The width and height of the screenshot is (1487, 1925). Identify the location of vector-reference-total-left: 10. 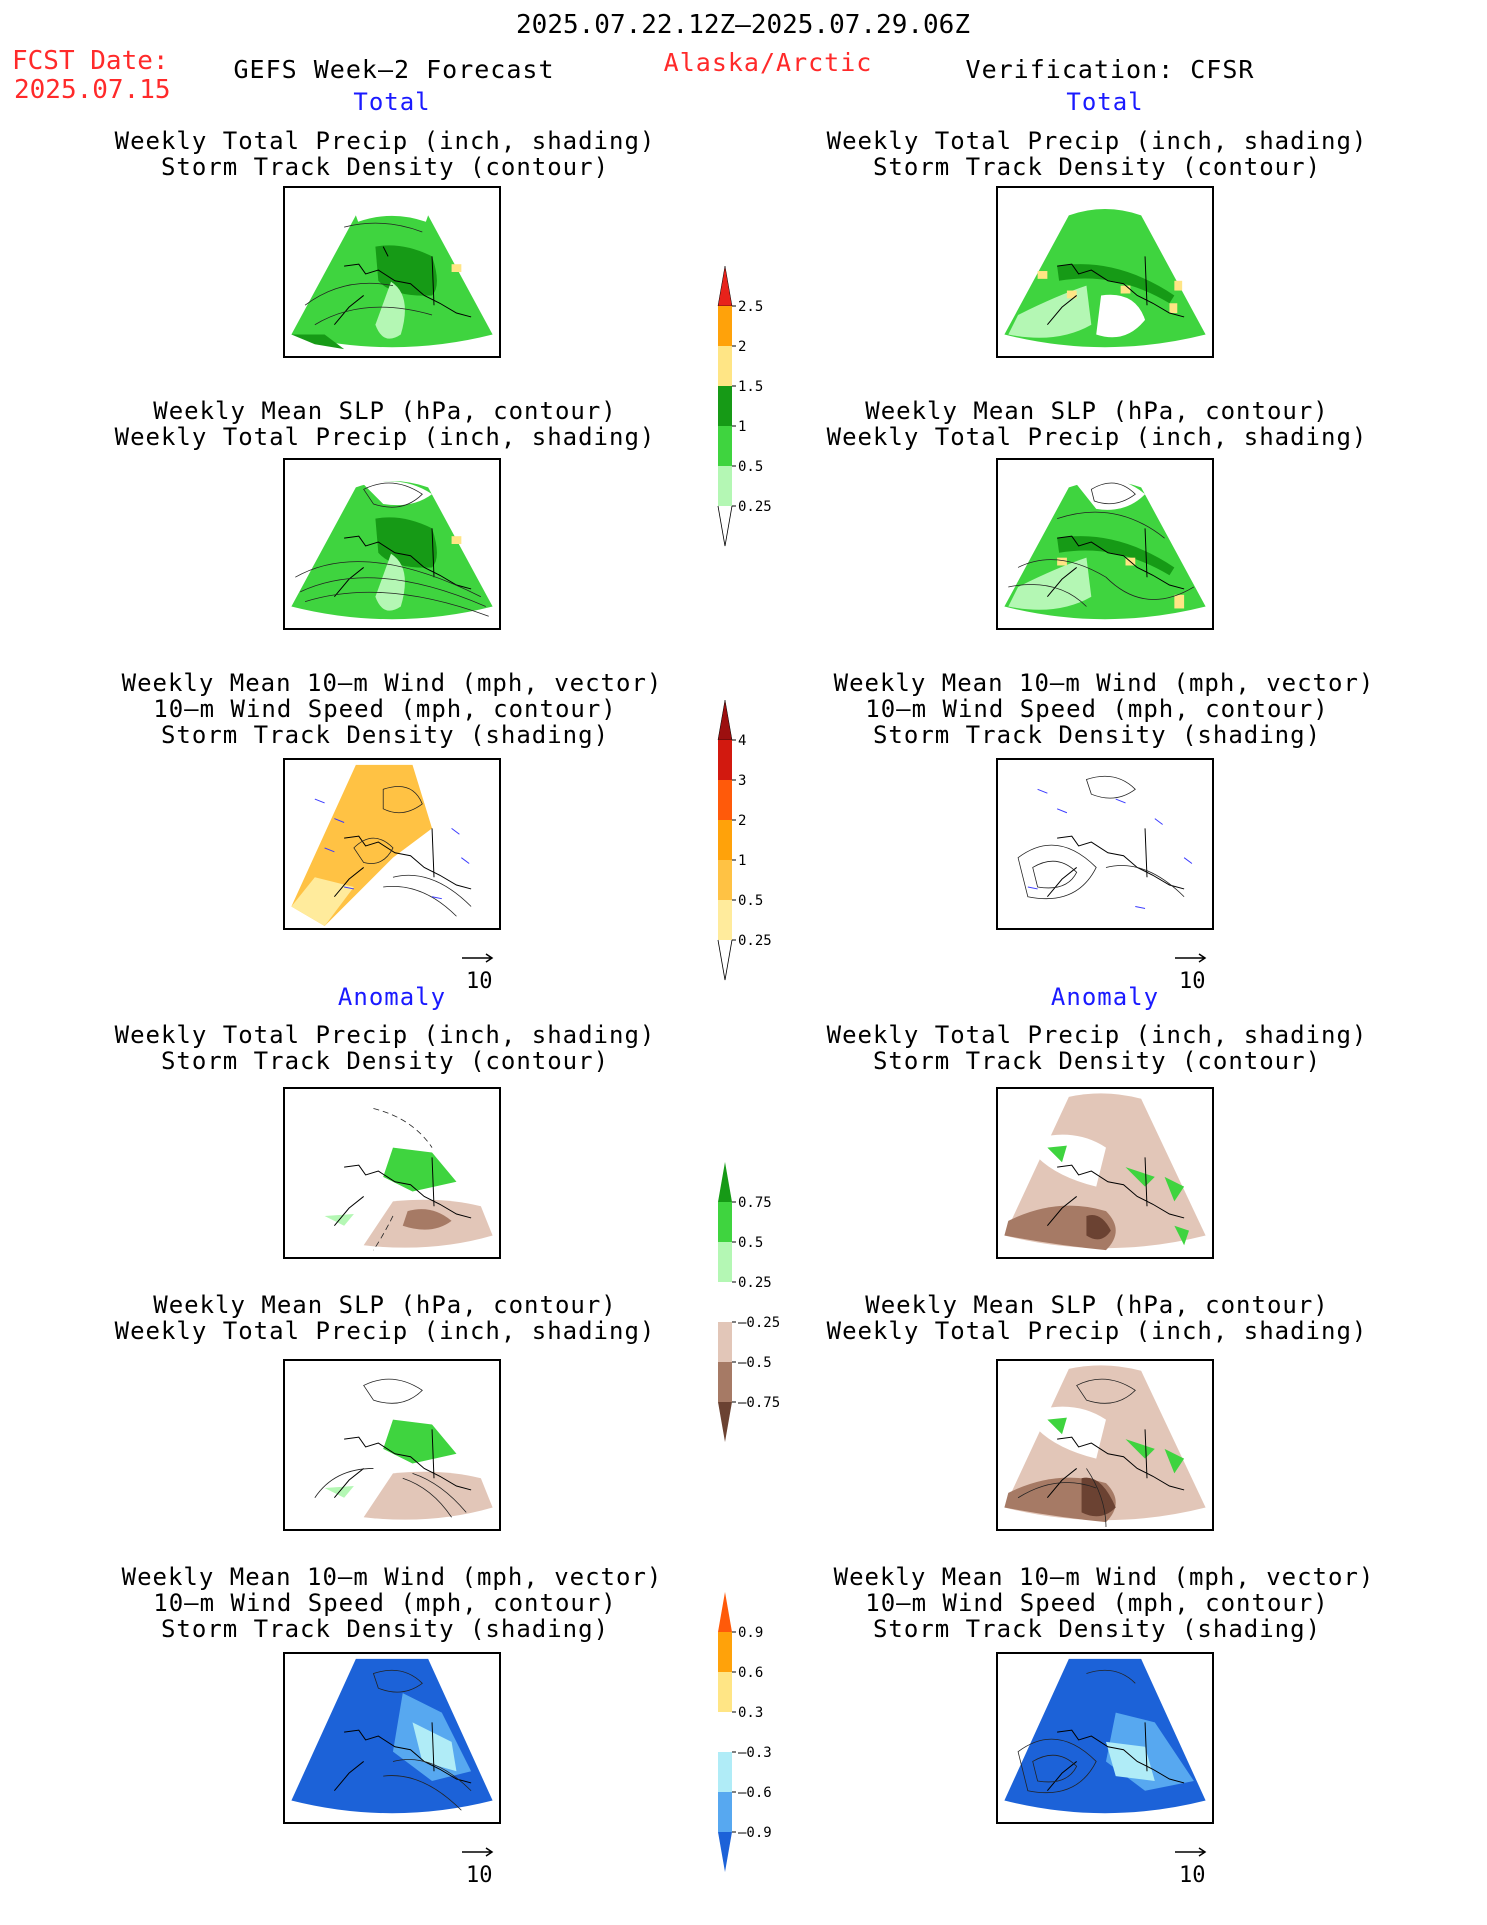
(479, 969).